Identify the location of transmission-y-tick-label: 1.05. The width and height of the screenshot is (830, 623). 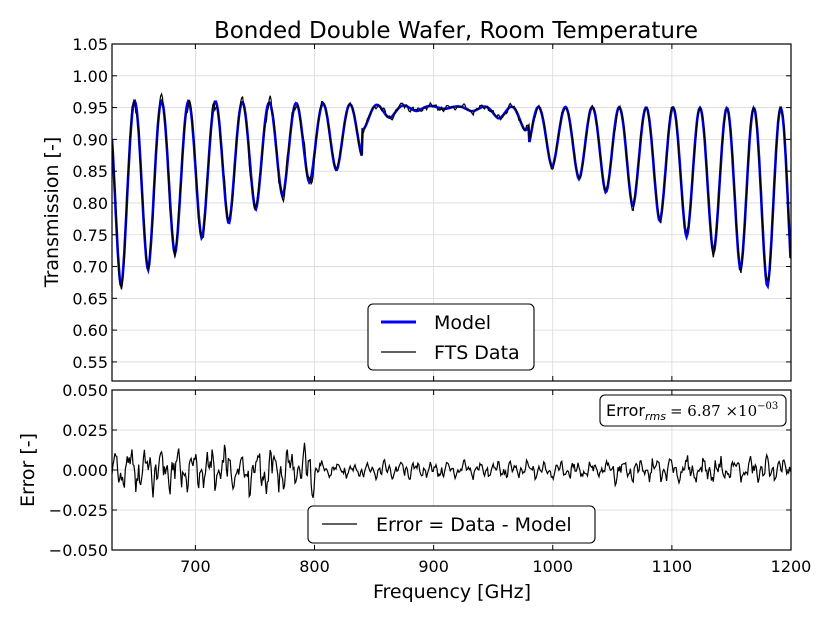
(90, 44).